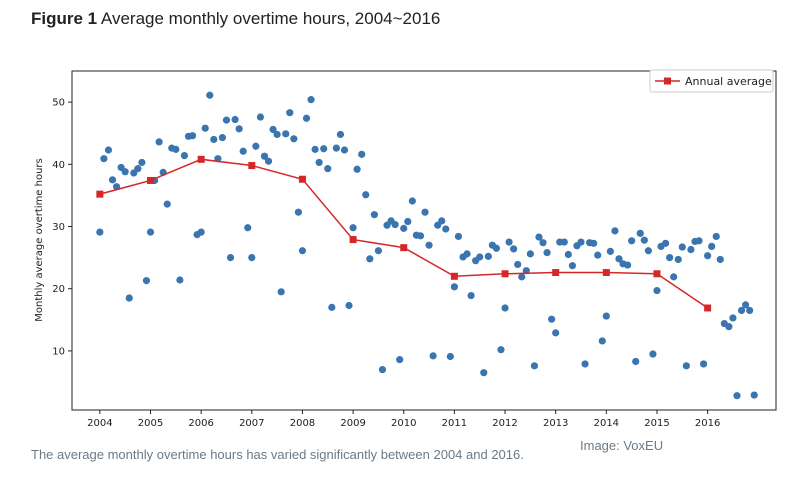 The height and width of the screenshot is (478, 798). Describe the element at coordinates (711, 81) in the screenshot. I see `legend: Annual average` at that location.